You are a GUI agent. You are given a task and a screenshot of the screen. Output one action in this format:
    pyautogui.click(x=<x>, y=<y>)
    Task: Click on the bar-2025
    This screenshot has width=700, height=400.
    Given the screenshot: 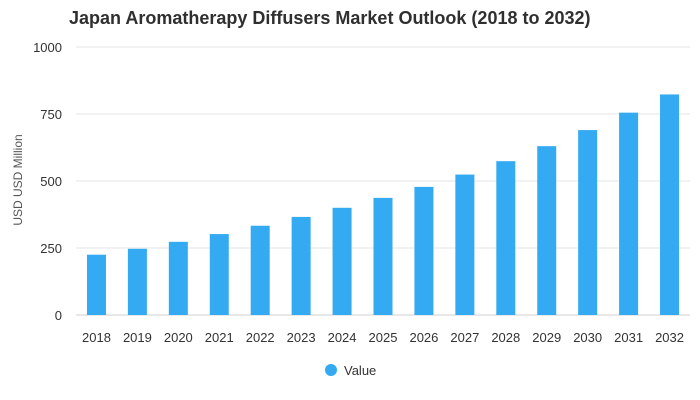 What is the action you would take?
    pyautogui.click(x=383, y=256)
    